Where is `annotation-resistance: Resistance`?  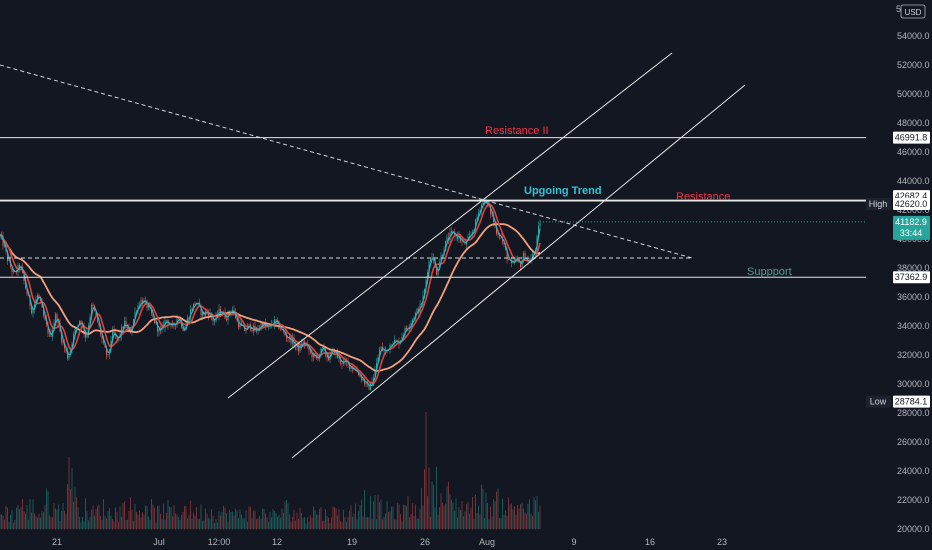
annotation-resistance: Resistance is located at coordinates (703, 197).